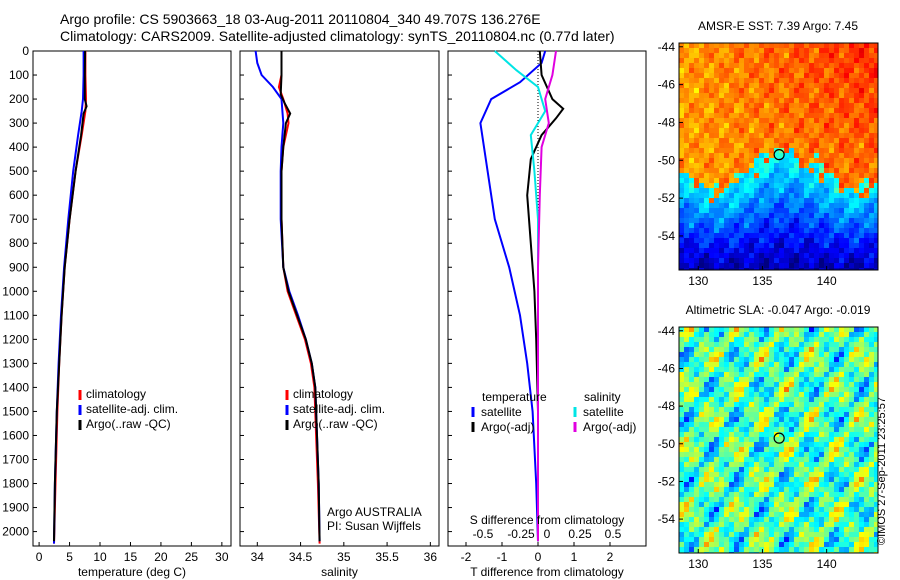 This screenshot has width=900, height=580. I want to click on temperature-xtick-label: 10, so click(100, 557).